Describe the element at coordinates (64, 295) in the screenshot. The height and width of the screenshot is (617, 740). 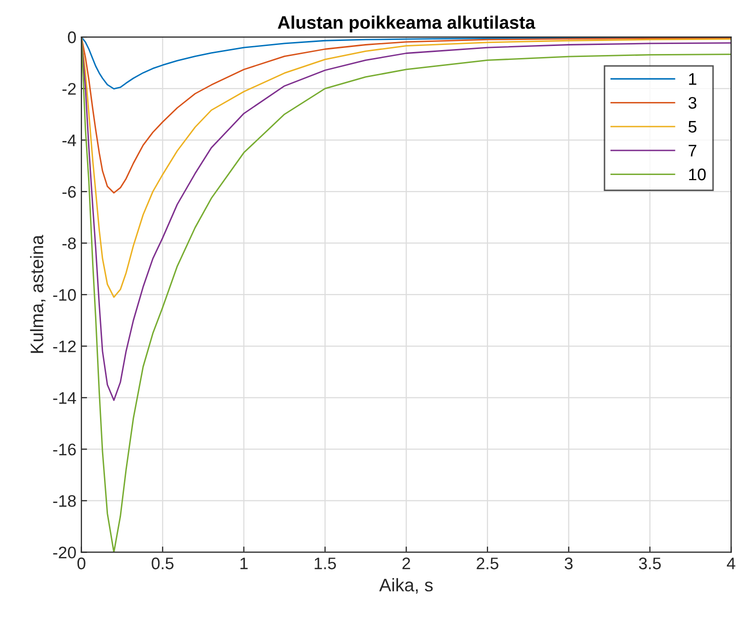
I see `y-tick-label: -10` at that location.